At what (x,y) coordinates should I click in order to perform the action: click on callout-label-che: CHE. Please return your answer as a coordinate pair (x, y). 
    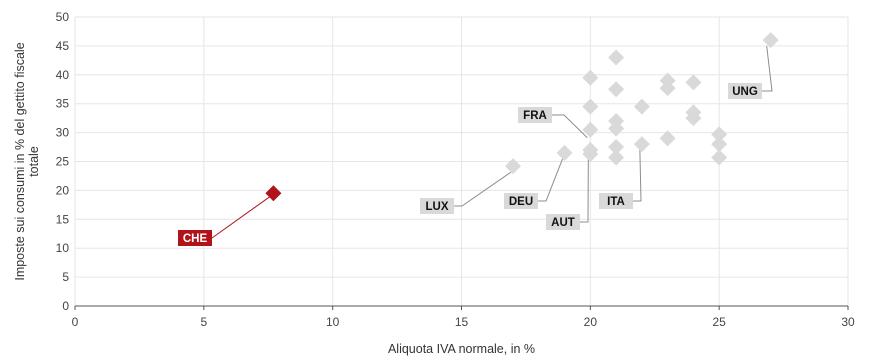
    Looking at the image, I should click on (195, 239).